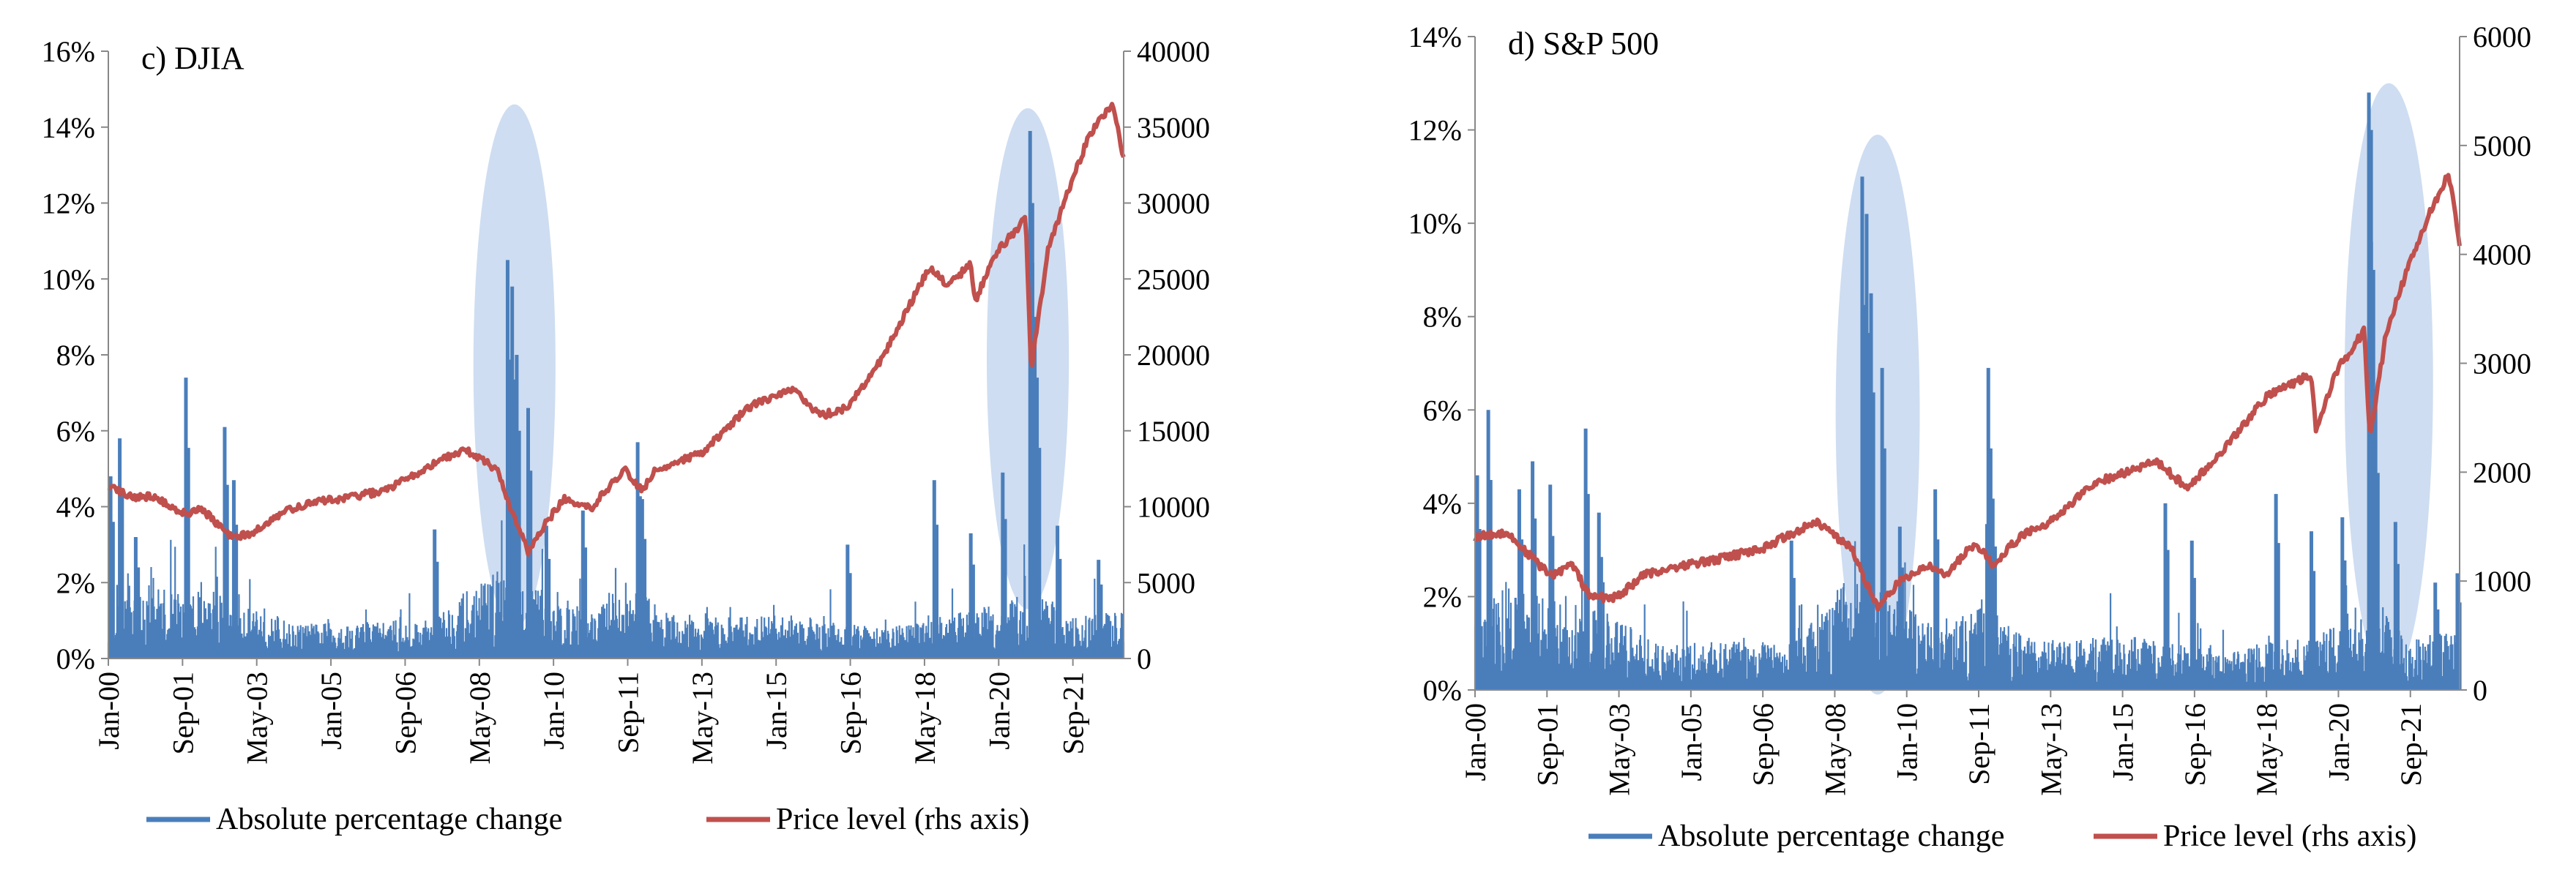 Image resolution: width=2576 pixels, height=878 pixels. I want to click on right-tick-label: 25000, so click(1173, 279).